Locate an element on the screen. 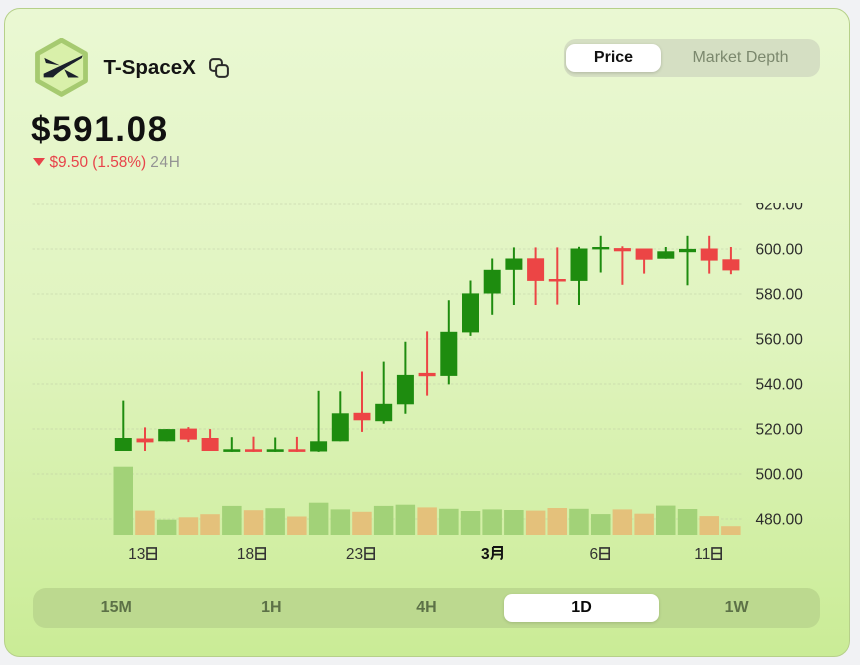  svg-text: 580.00 is located at coordinates (780, 295).